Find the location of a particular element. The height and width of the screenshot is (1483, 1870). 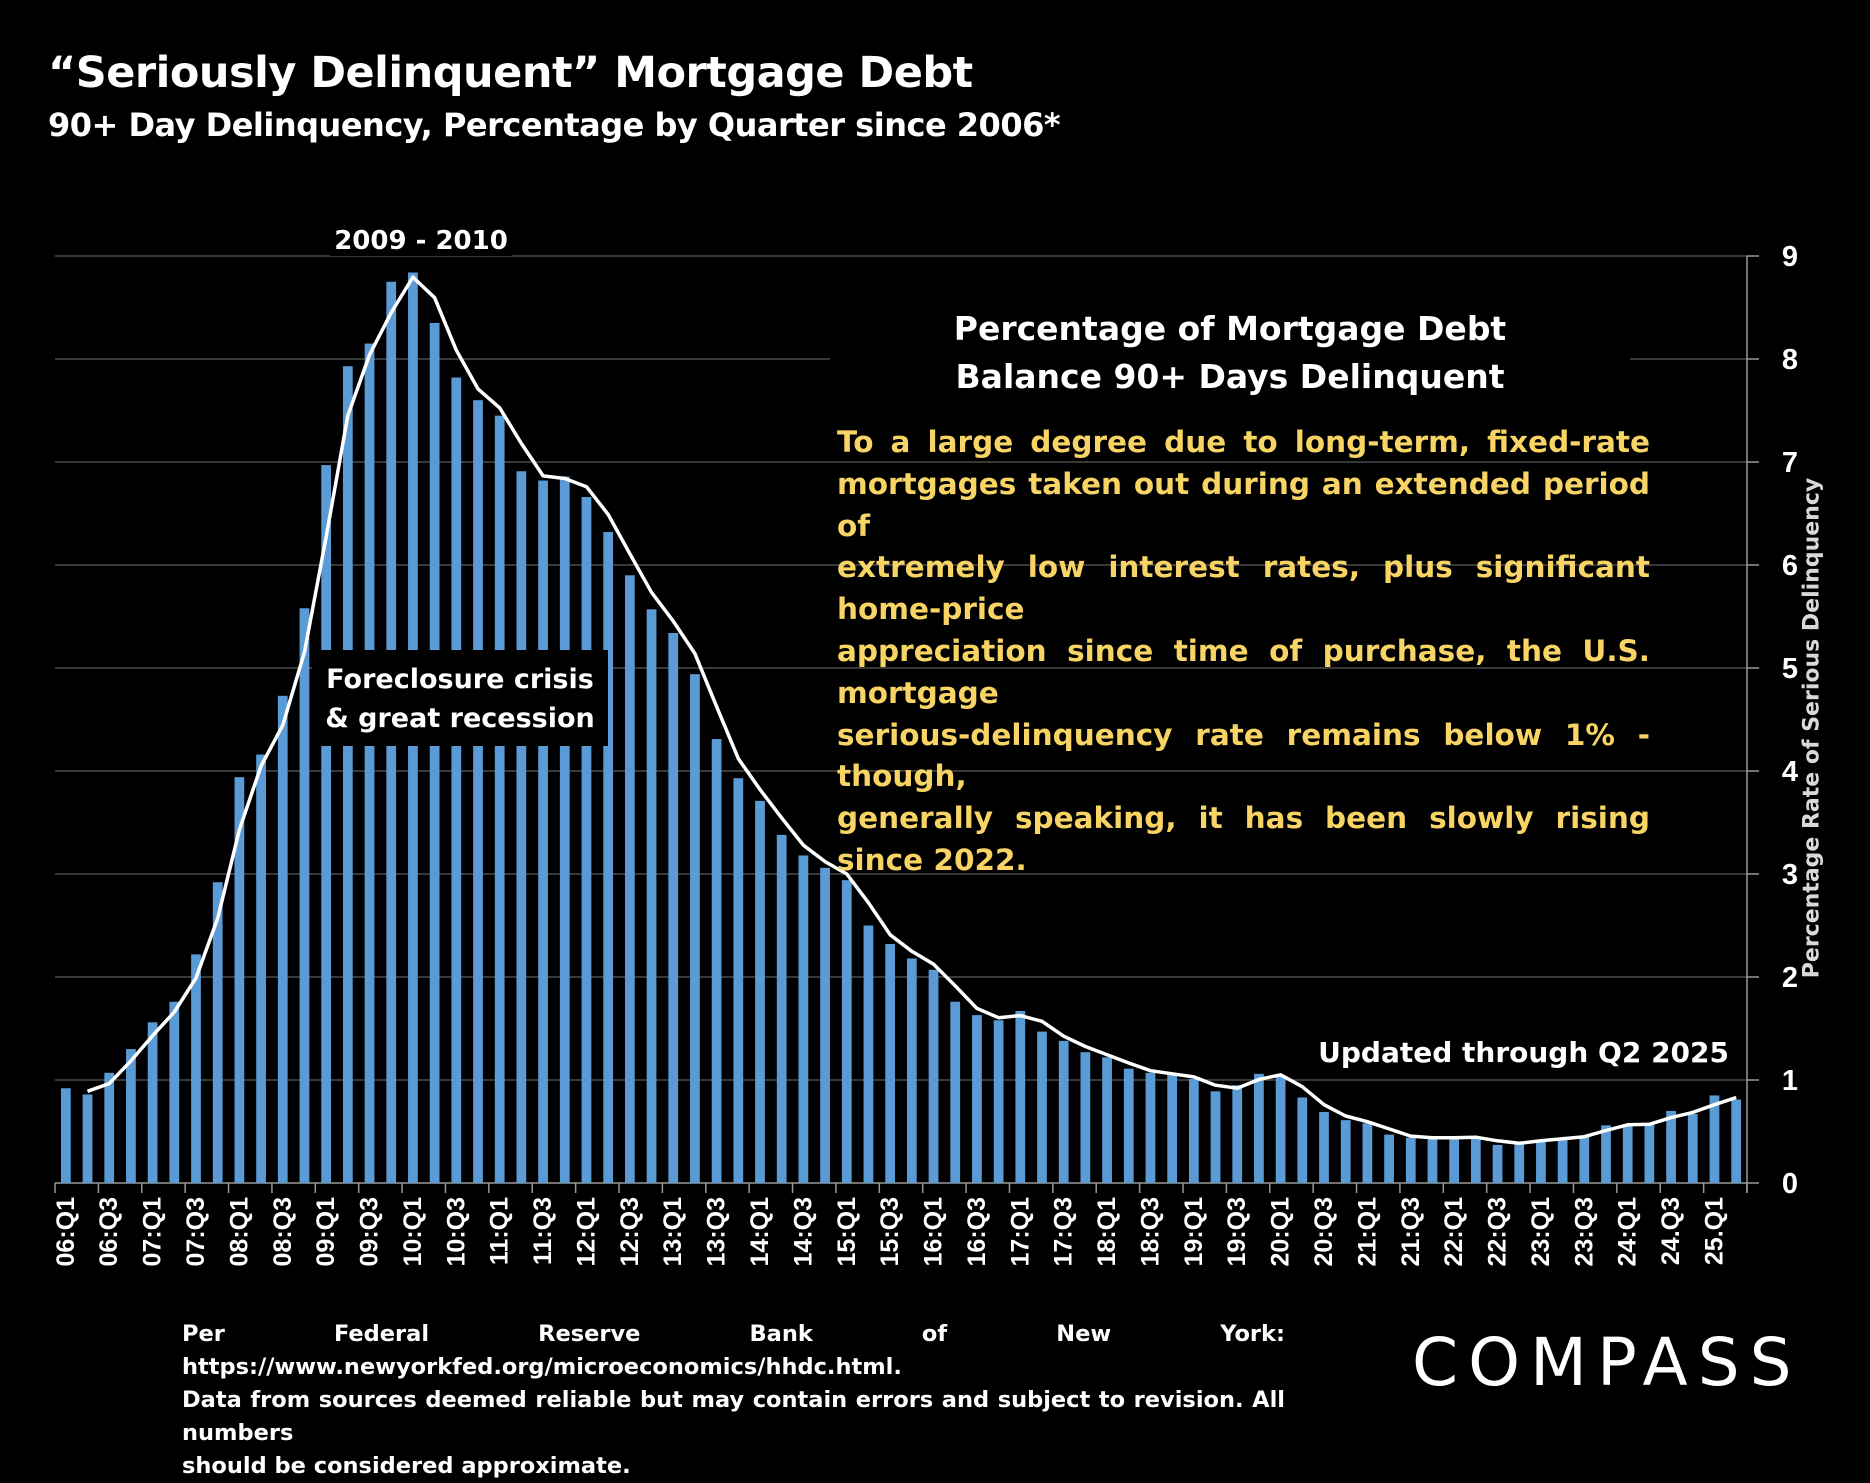

bar-13:Q1 is located at coordinates (673, 907).